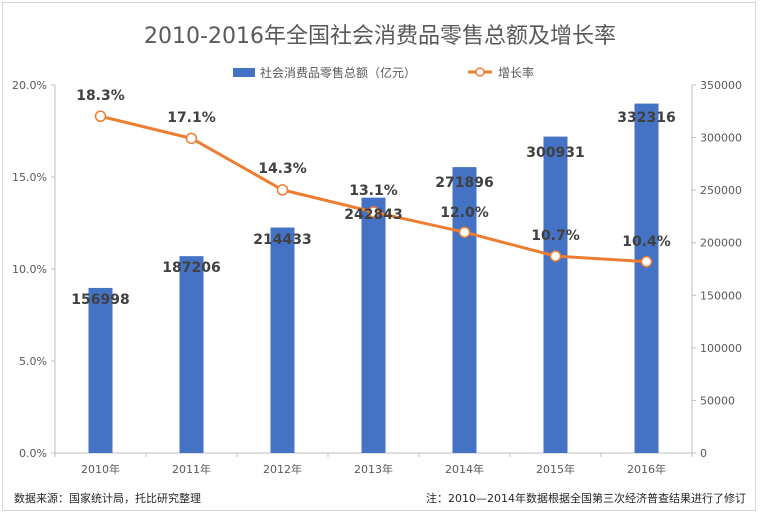  Describe the element at coordinates (646, 118) in the screenshot. I see `bar-value-label: 332316` at that location.